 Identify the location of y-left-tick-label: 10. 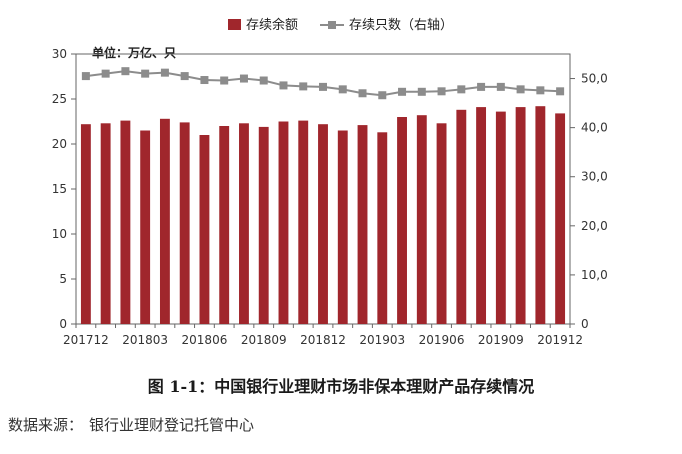
(59, 234).